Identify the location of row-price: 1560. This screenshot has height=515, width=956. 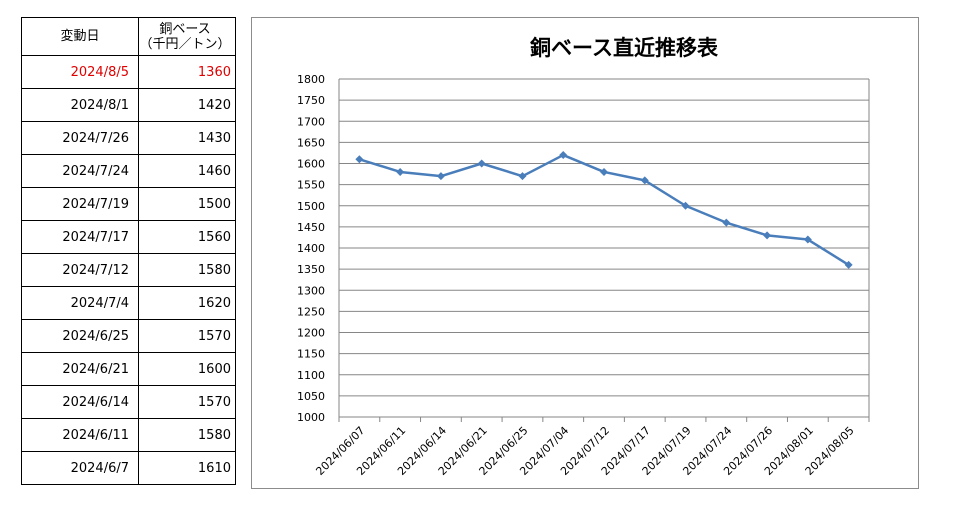
(187, 237).